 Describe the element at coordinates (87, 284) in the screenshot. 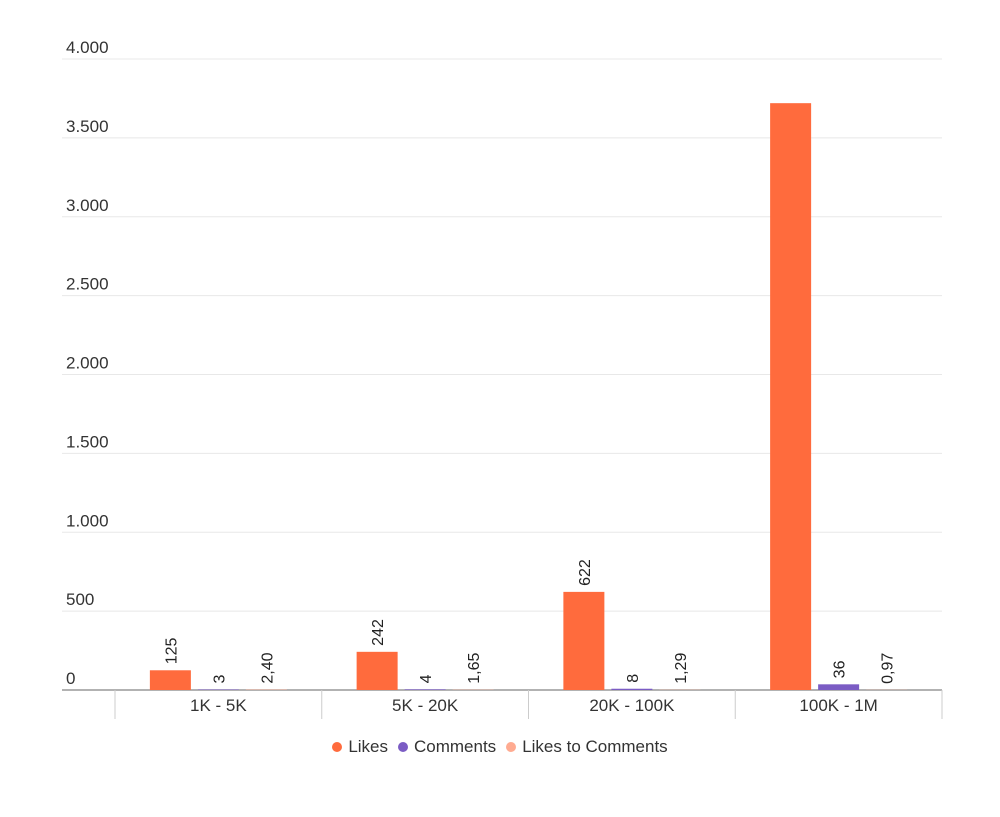

I see `y-tick-label: 2.500` at that location.